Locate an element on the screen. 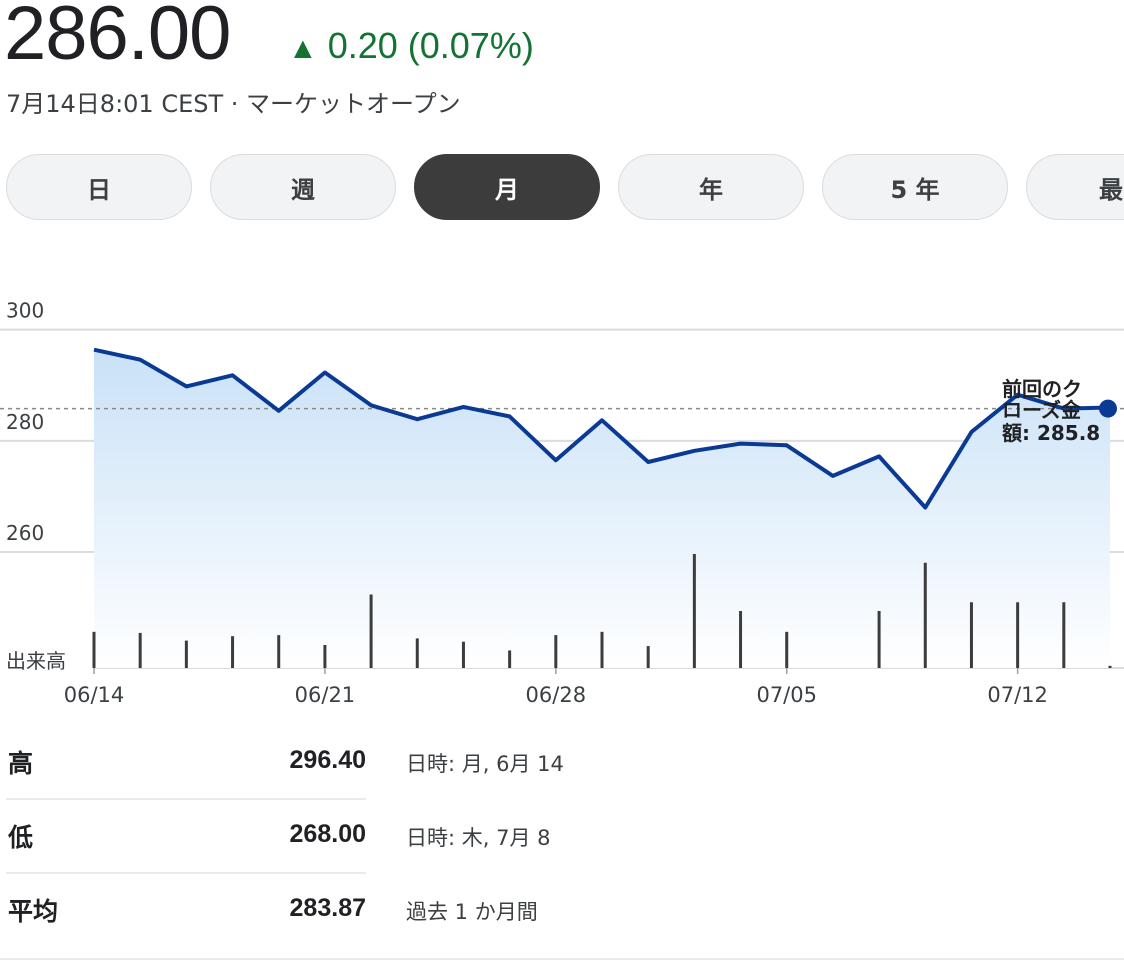  x-tick-label: 06/28 is located at coordinates (556, 695).